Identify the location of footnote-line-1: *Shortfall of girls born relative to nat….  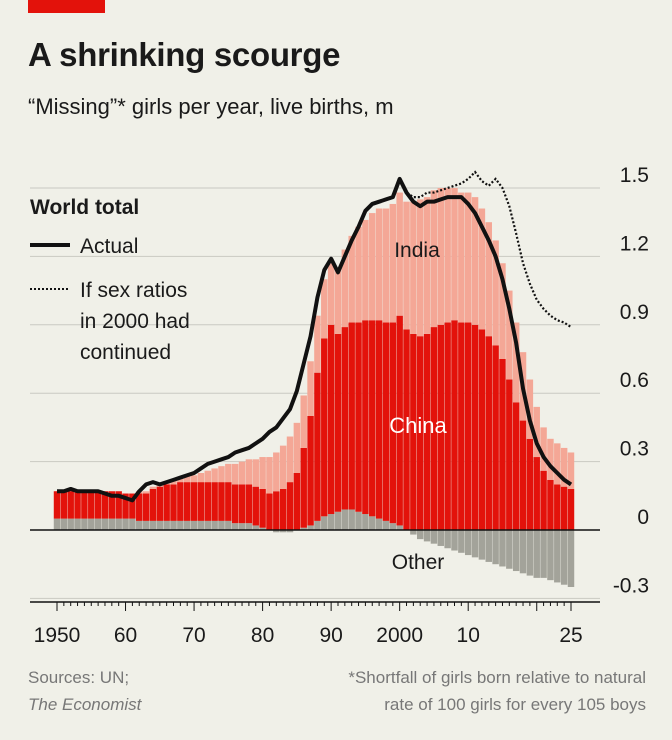
(497, 677).